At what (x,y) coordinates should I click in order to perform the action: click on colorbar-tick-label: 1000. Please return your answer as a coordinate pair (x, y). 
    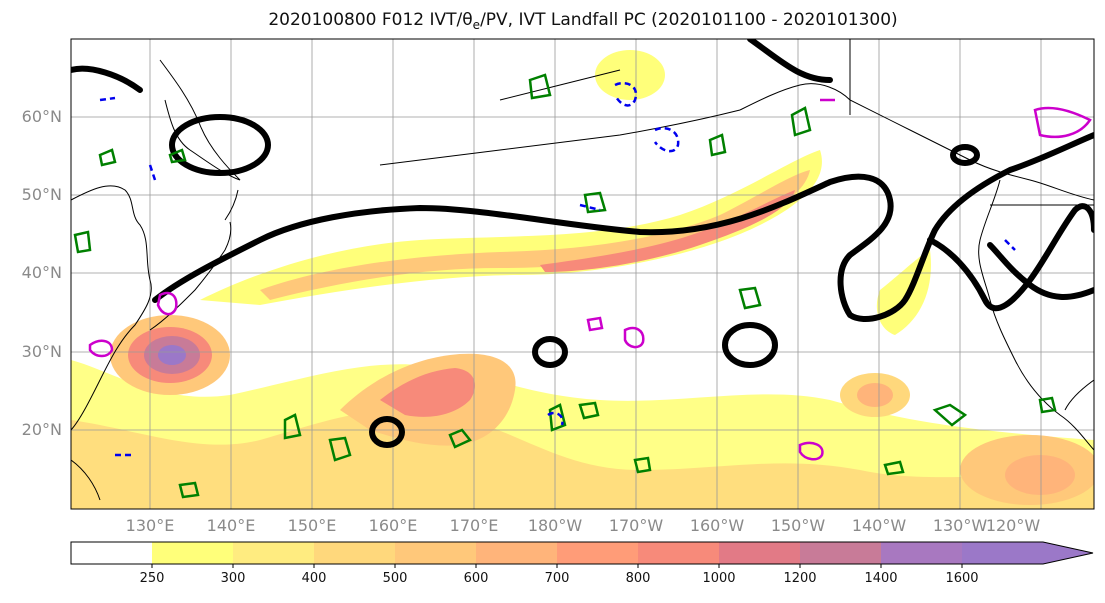
    Looking at the image, I should click on (718, 578).